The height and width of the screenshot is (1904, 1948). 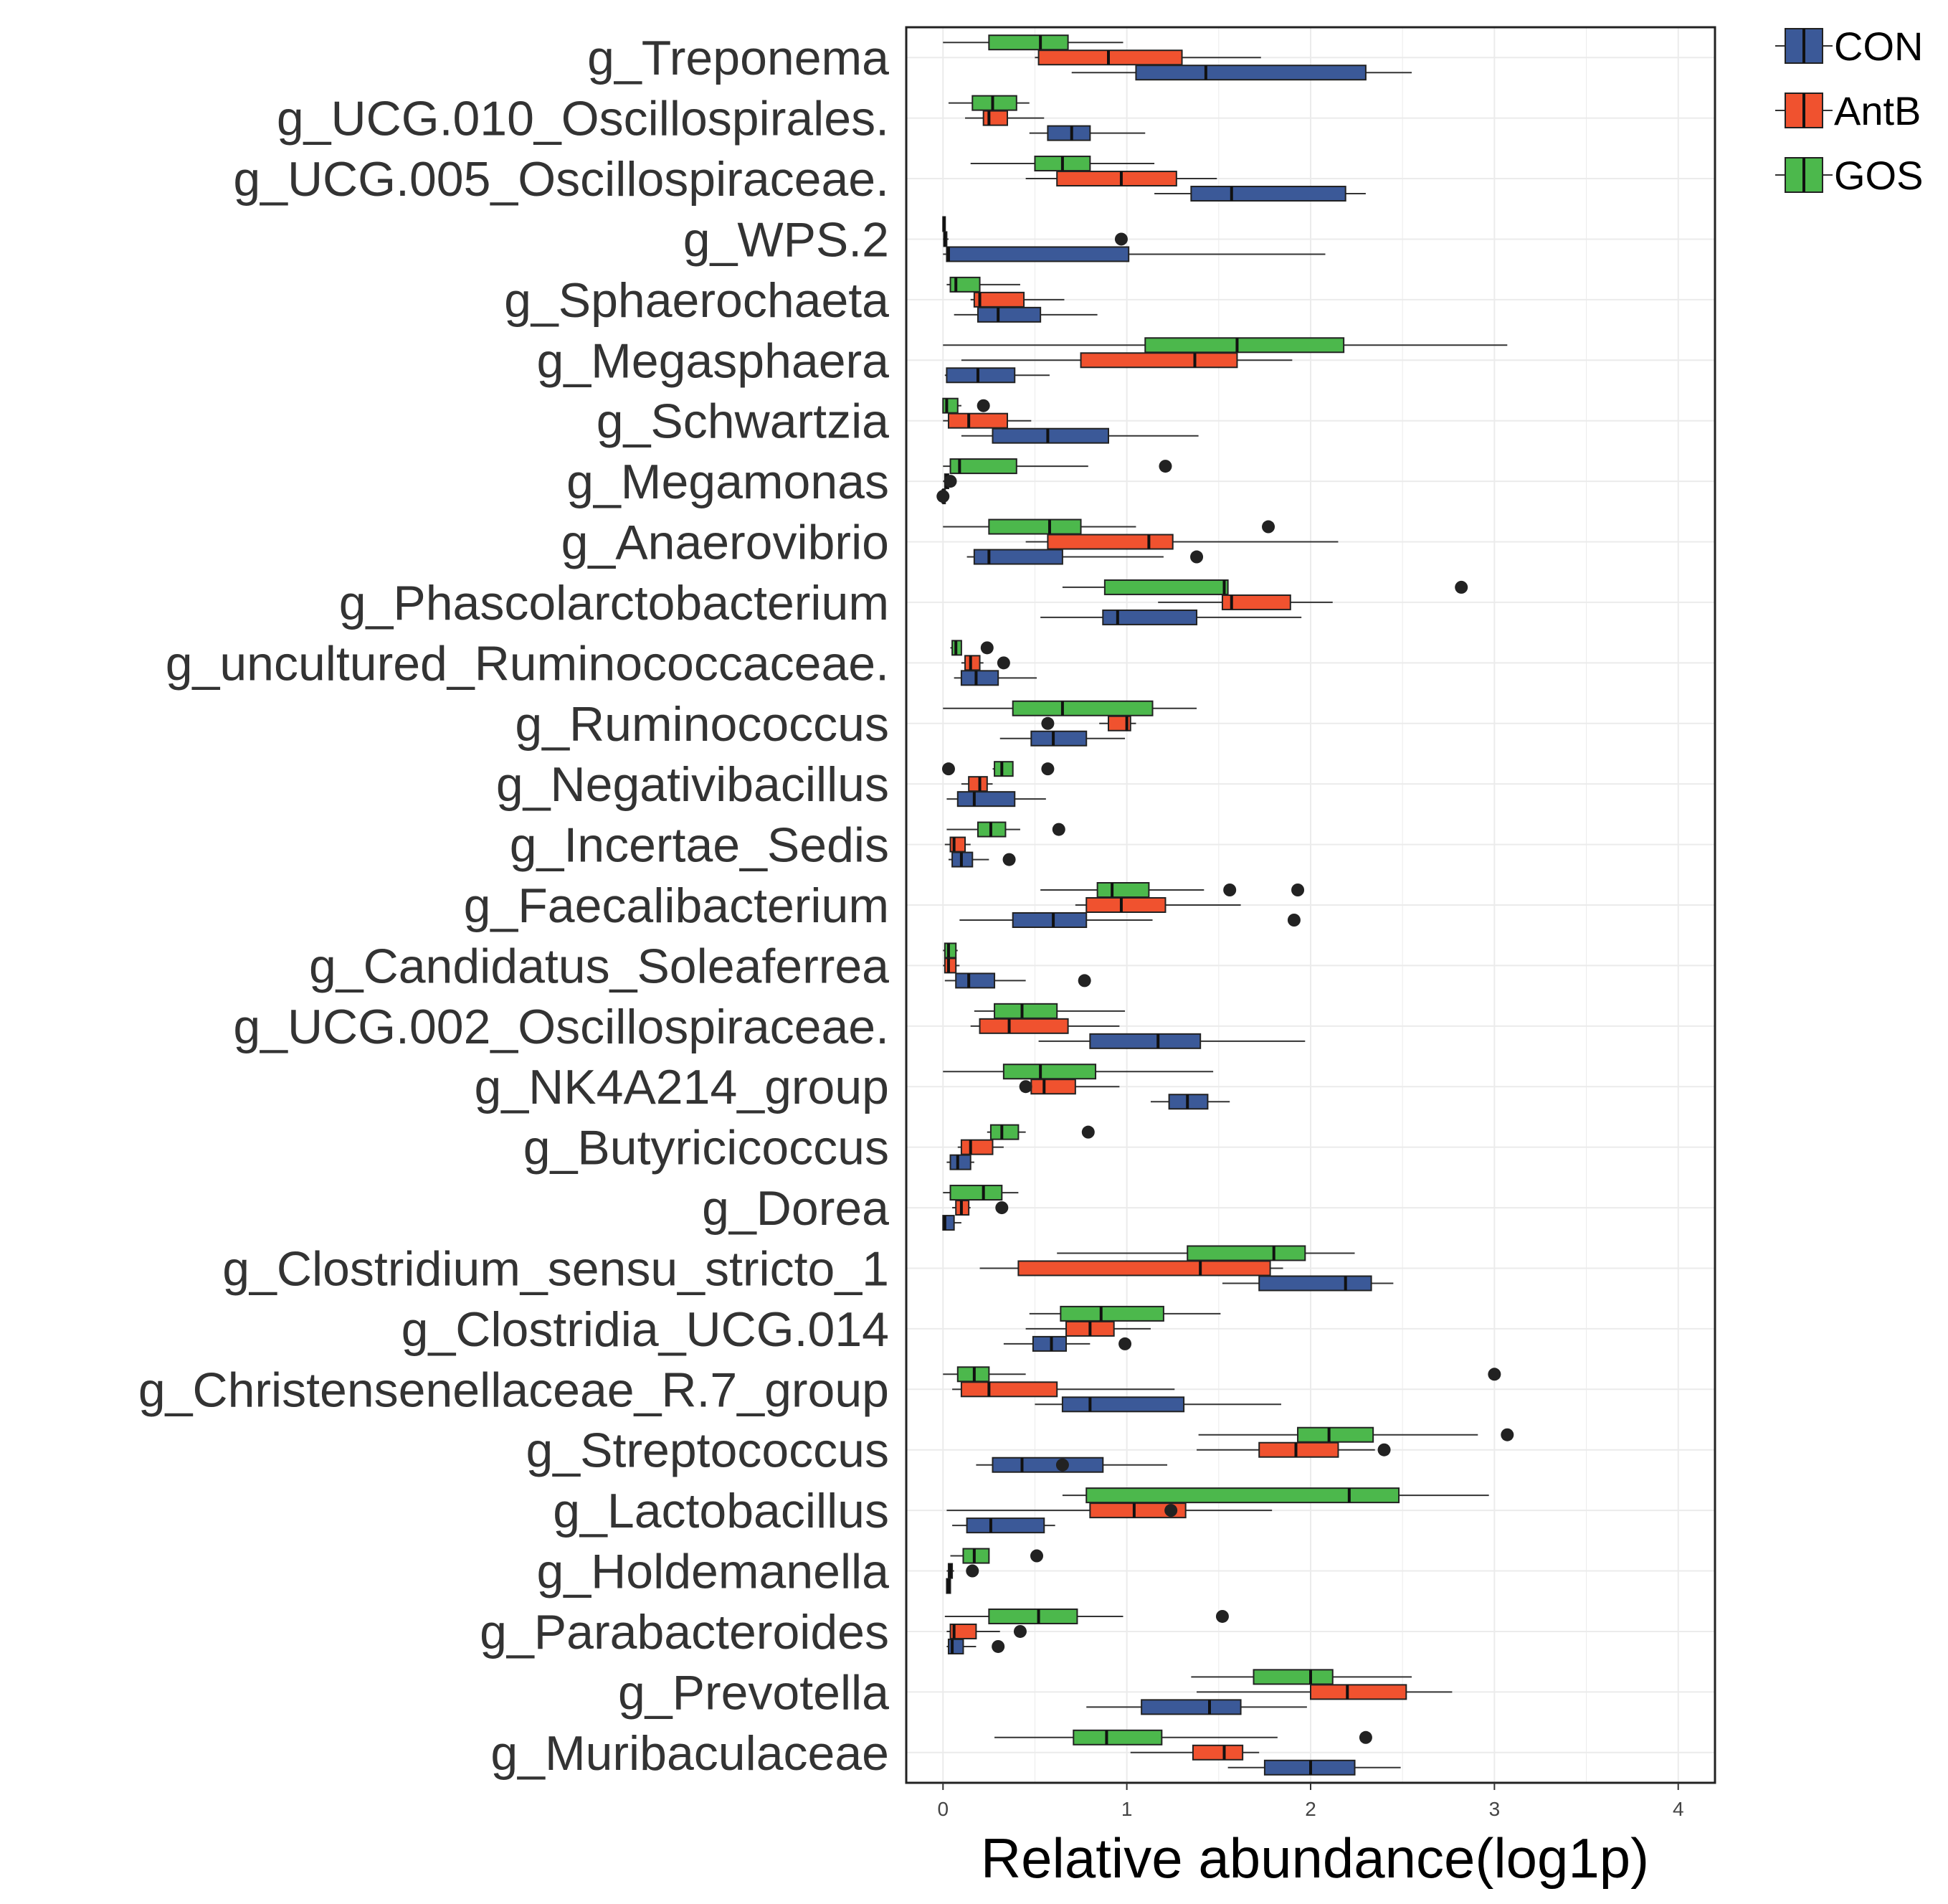 I want to click on category-label: g_Dorea, so click(x=795, y=1208).